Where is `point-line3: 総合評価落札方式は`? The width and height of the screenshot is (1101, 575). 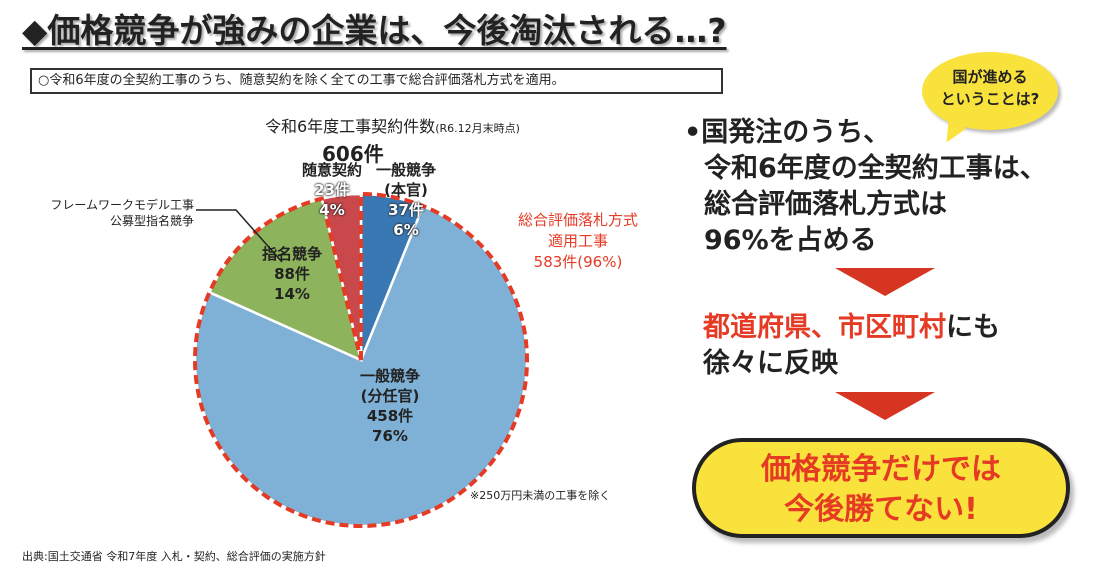
point-line3: 総合評価落札方式は is located at coordinates (825, 204).